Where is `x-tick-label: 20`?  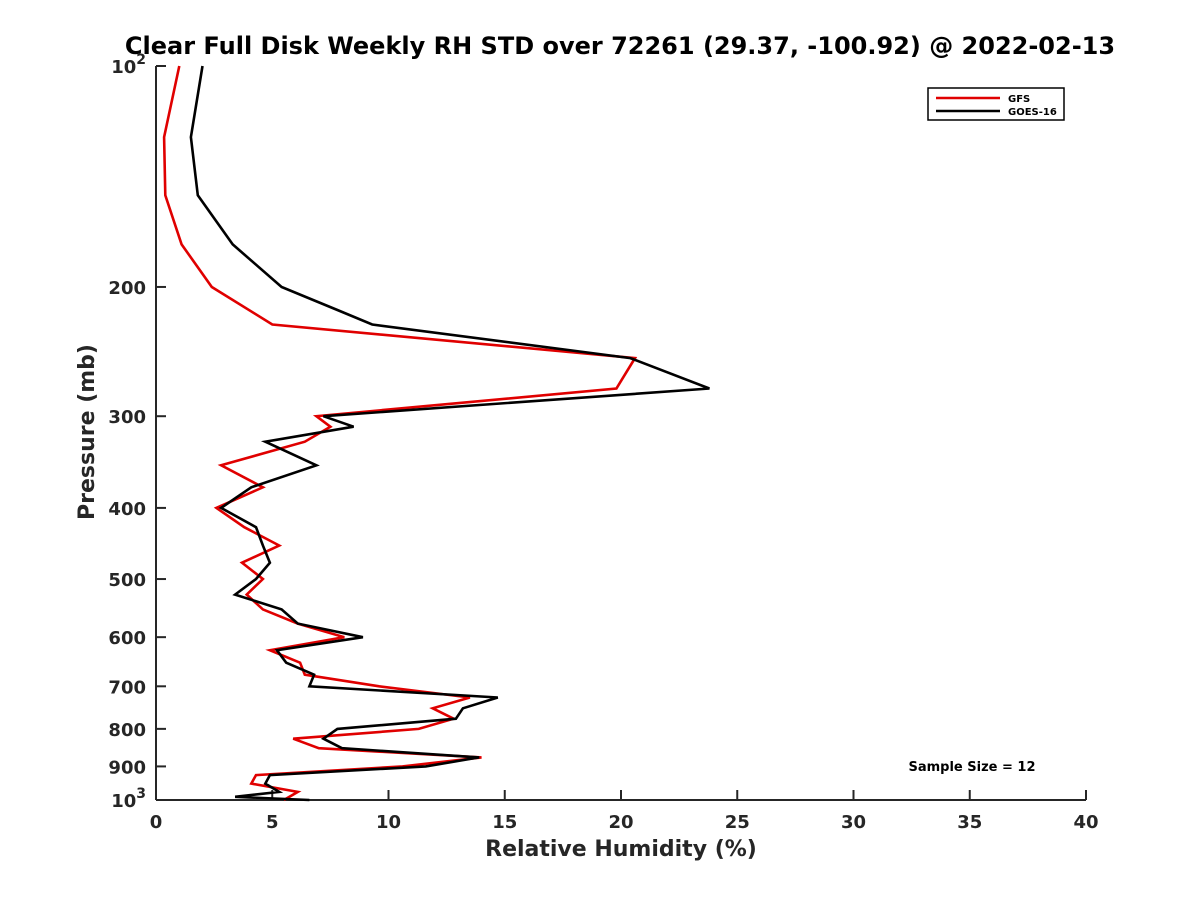 x-tick-label: 20 is located at coordinates (620, 822).